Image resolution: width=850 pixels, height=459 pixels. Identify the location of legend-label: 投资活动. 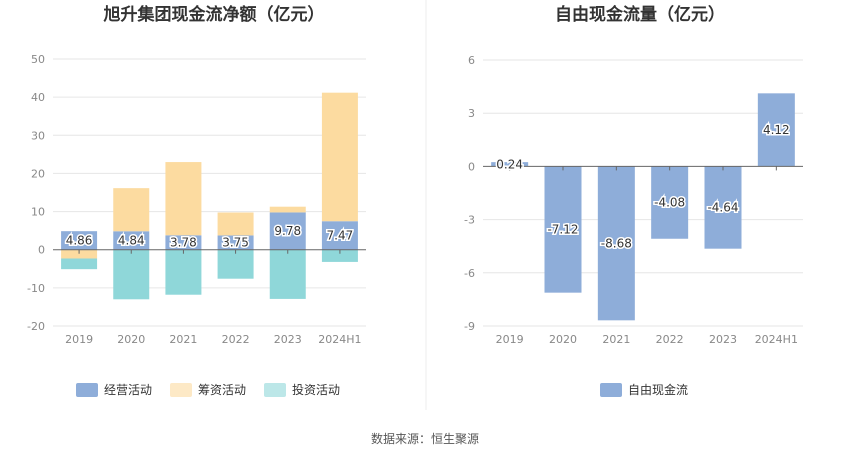
(316, 389).